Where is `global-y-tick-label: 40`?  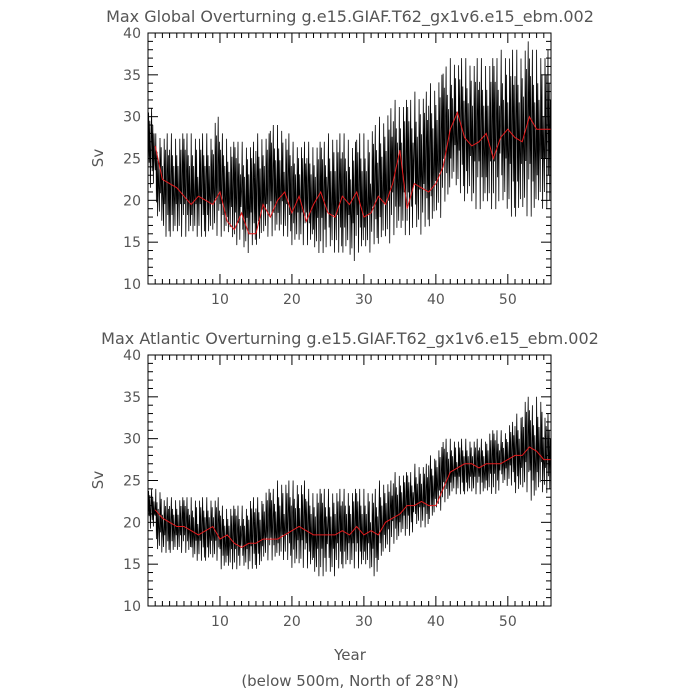 global-y-tick-label: 40 is located at coordinates (132, 34).